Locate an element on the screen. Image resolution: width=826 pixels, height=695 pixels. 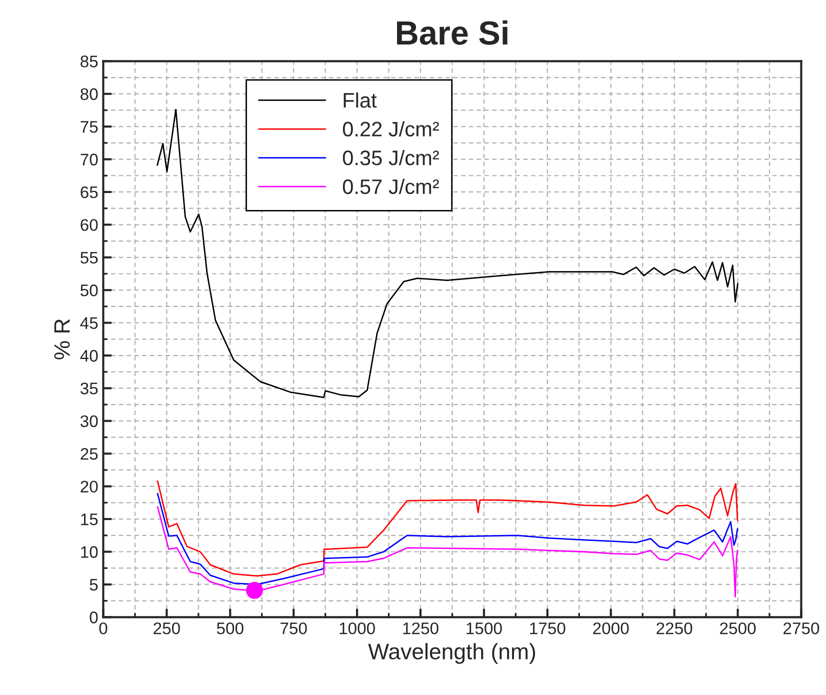
legend-label: 0.35 J/cm² is located at coordinates (390, 158).